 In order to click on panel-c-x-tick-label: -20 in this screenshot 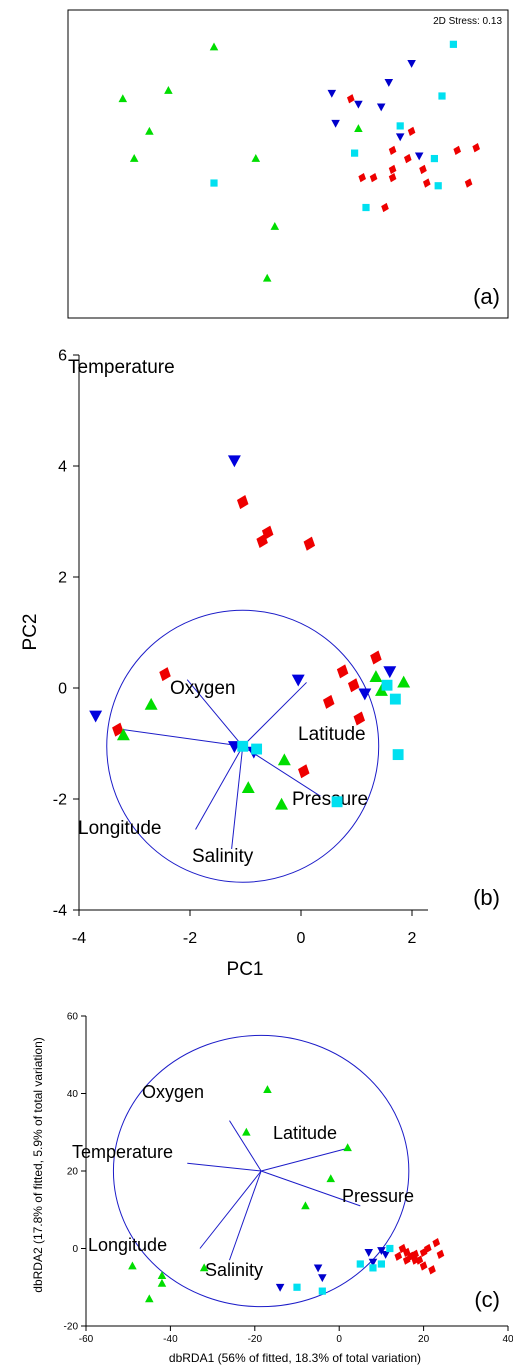, I will do `click(255, 1339)`.